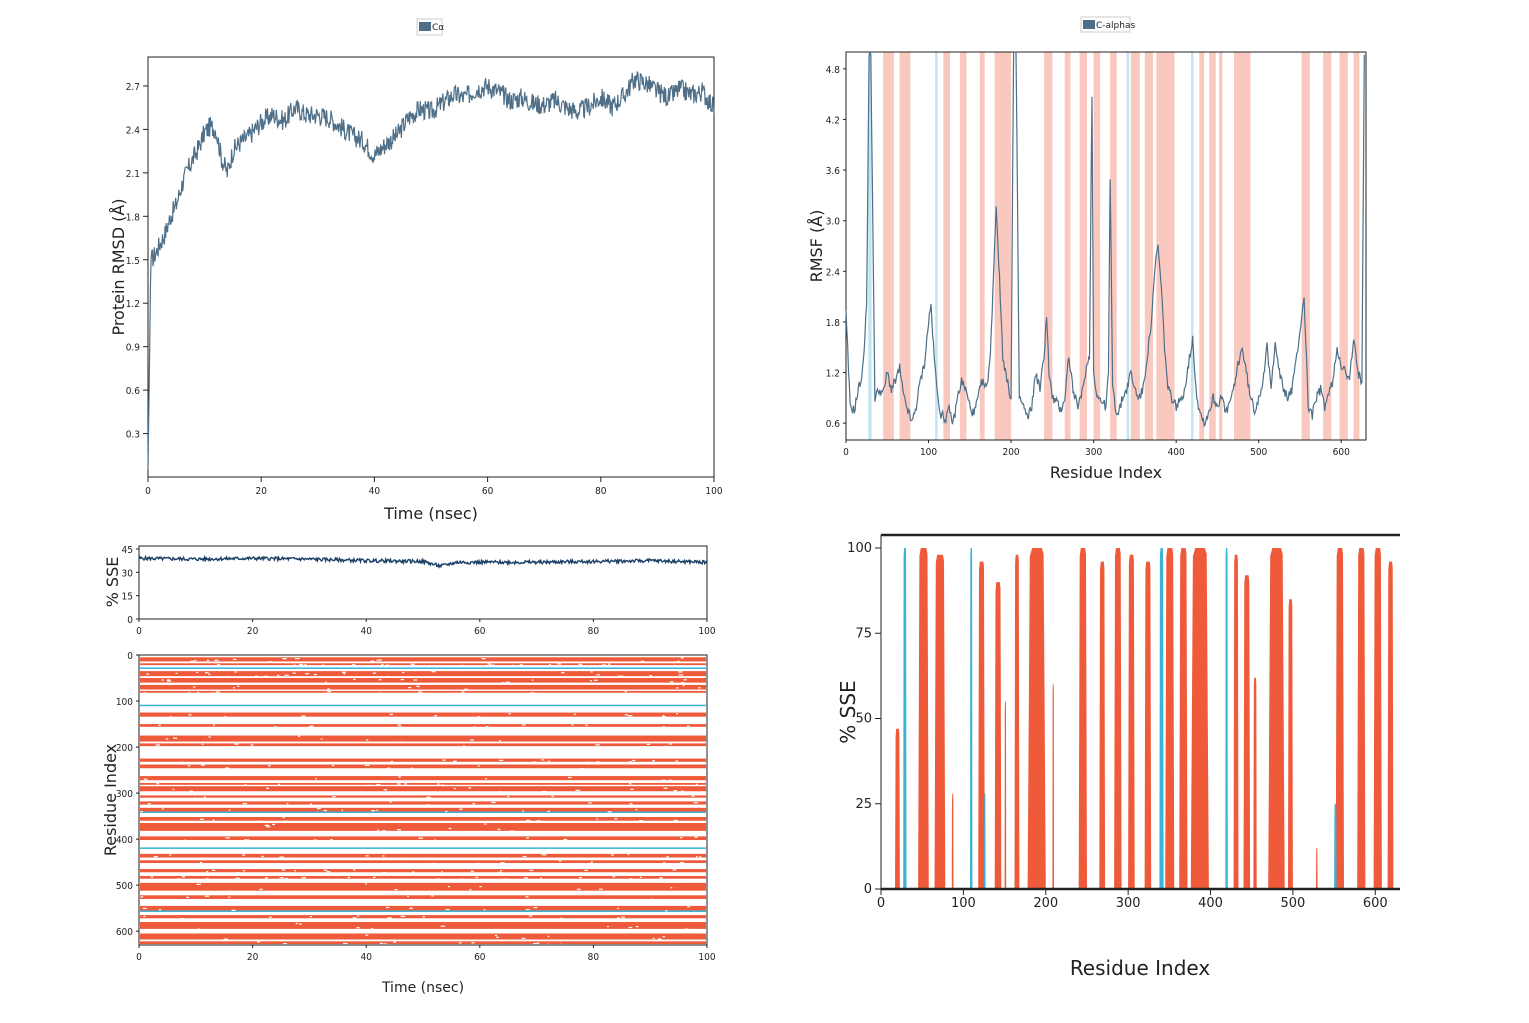  What do you see at coordinates (859, 548) in the screenshot?
I see `sse-res-y-tick-label-4: 100` at bounding box center [859, 548].